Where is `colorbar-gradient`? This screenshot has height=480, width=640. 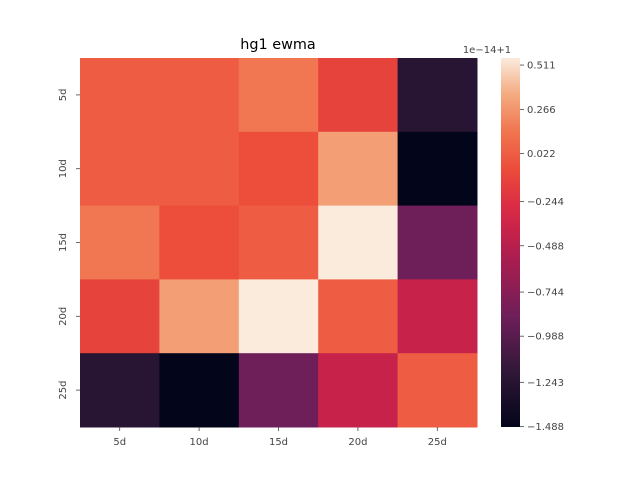 colorbar-gradient is located at coordinates (510, 242).